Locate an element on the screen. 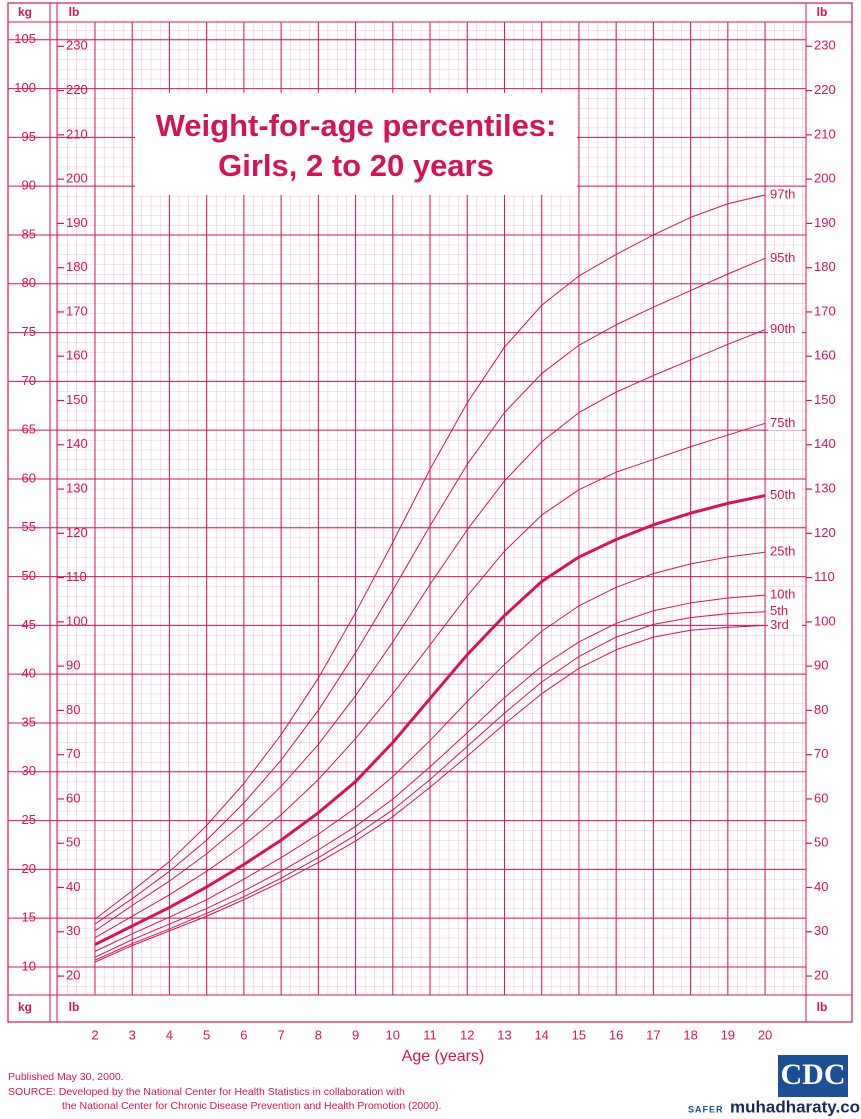 This screenshot has width=861, height=1119. y-tick-label: 50 is located at coordinates (29, 575).